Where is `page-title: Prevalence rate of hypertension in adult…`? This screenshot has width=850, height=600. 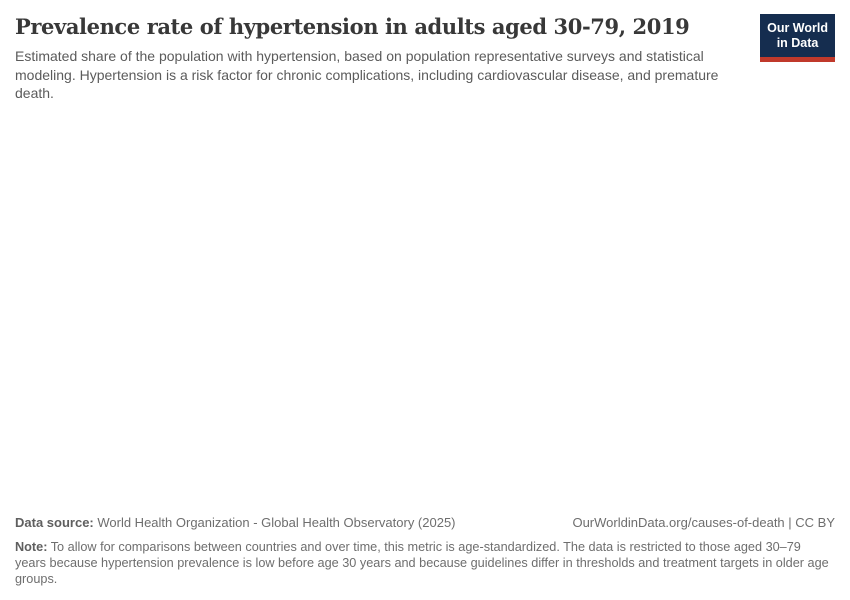 page-title: Prevalence rate of hypertension in adult… is located at coordinates (352, 26).